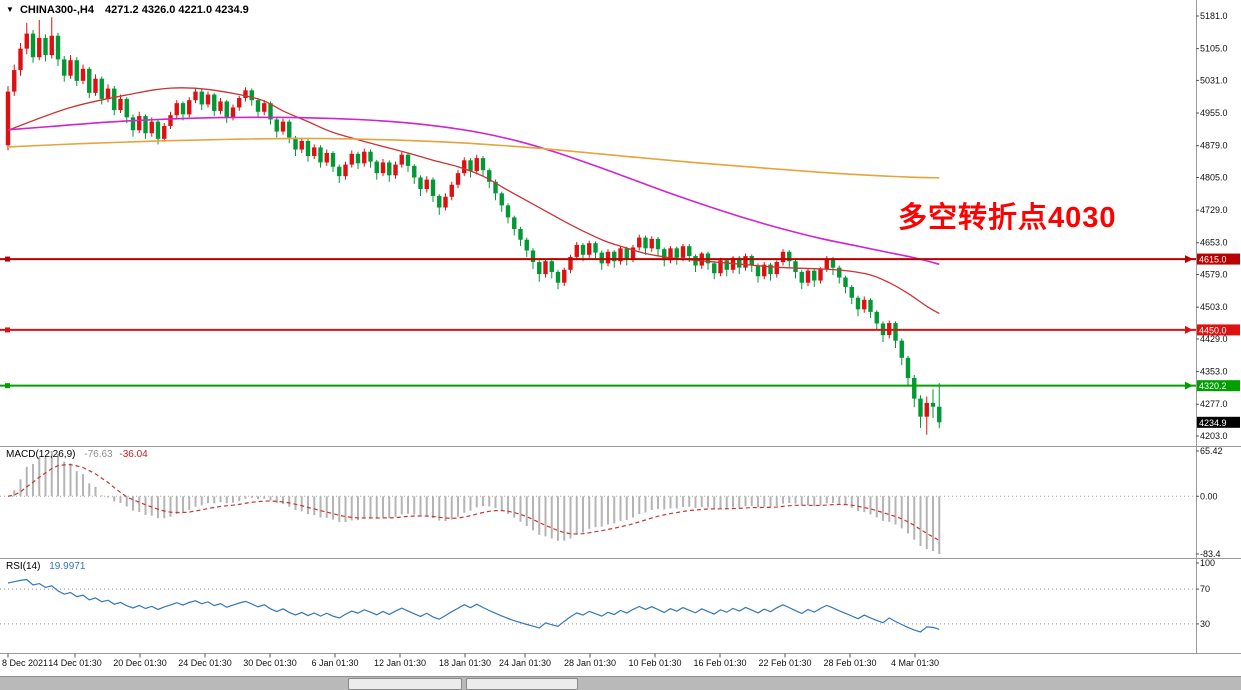 The image size is (1241, 690). I want to click on price-axis-label: 4879.0, so click(1214, 146).